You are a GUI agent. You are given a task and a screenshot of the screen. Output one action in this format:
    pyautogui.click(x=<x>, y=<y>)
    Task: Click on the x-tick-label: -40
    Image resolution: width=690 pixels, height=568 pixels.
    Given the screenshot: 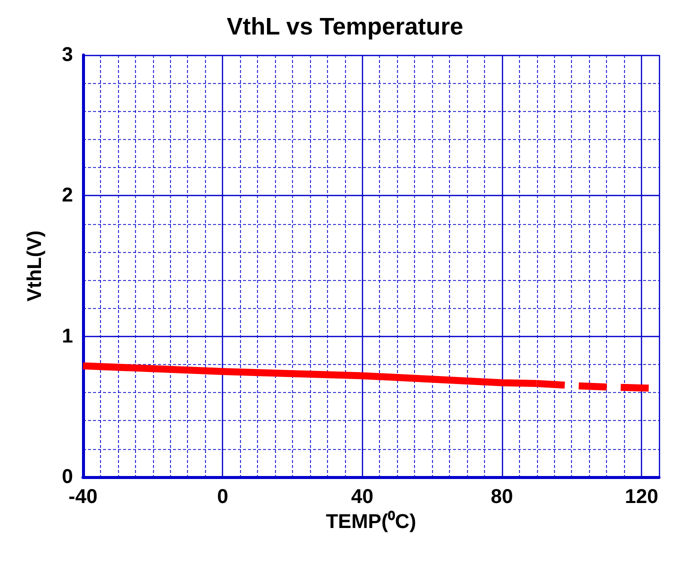 What is the action you would take?
    pyautogui.click(x=83, y=497)
    